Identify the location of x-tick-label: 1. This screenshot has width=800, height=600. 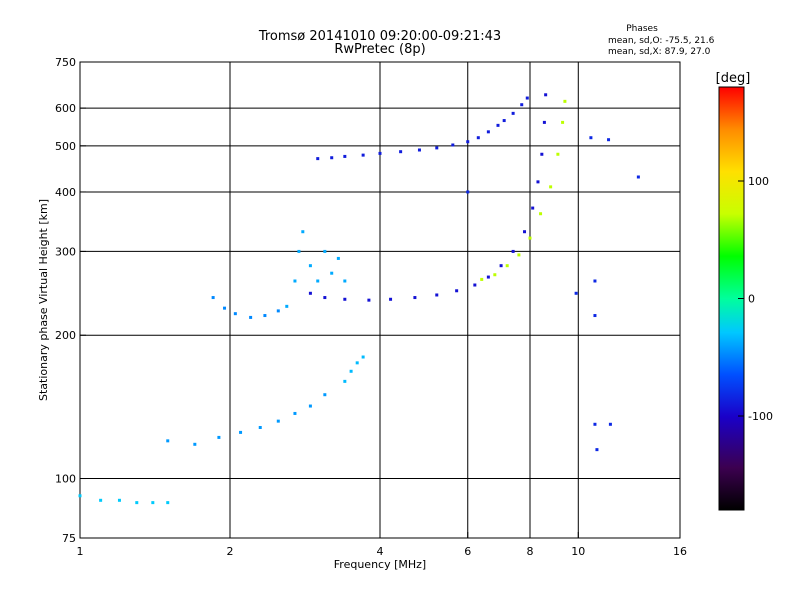
(80, 551).